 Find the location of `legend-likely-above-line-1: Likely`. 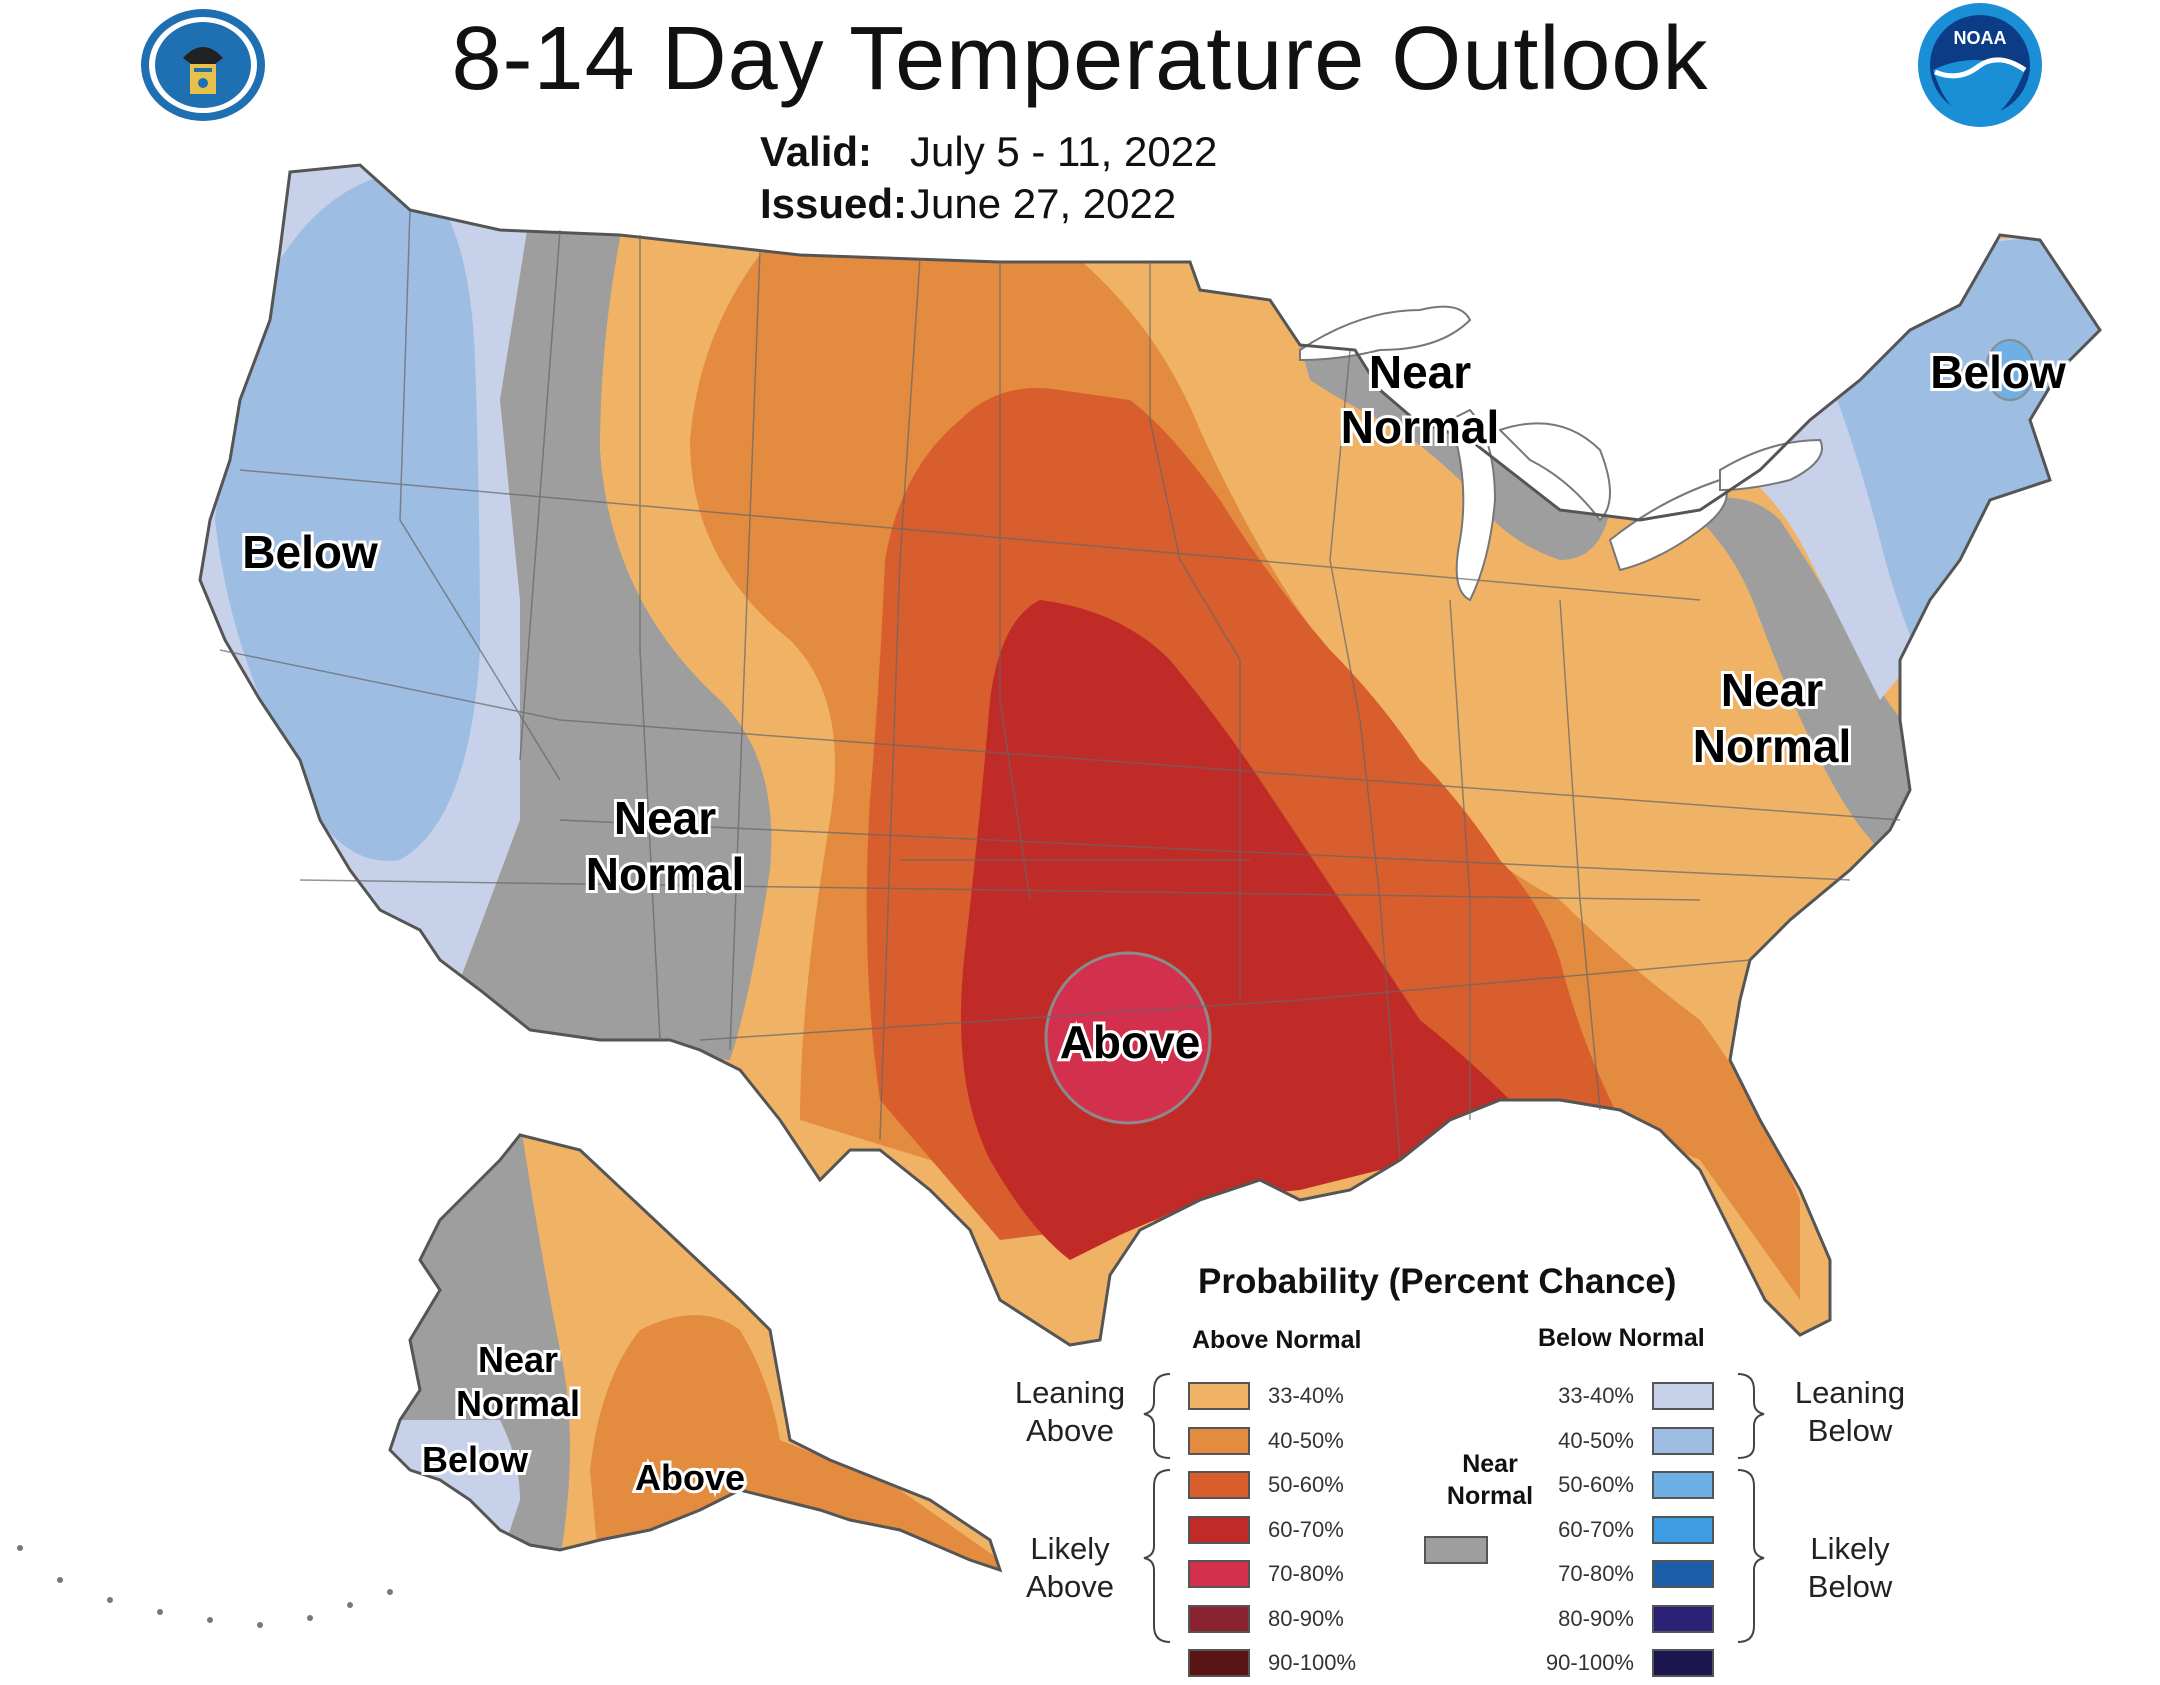

legend-likely-above-line-1: Likely is located at coordinates (1070, 1548).